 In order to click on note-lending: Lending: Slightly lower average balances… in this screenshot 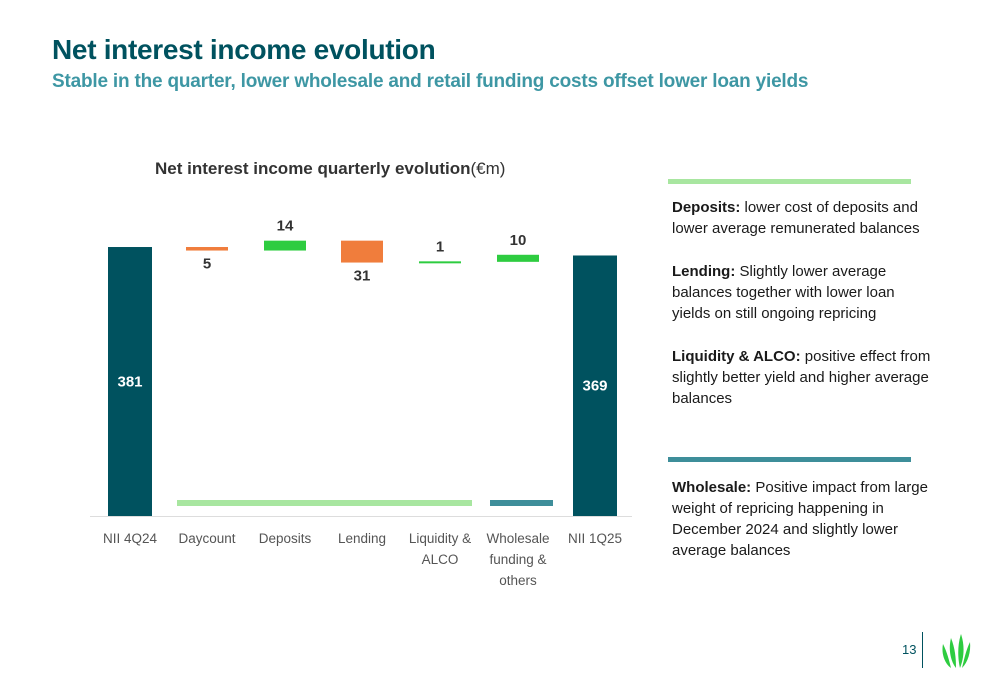, I will do `click(803, 292)`.